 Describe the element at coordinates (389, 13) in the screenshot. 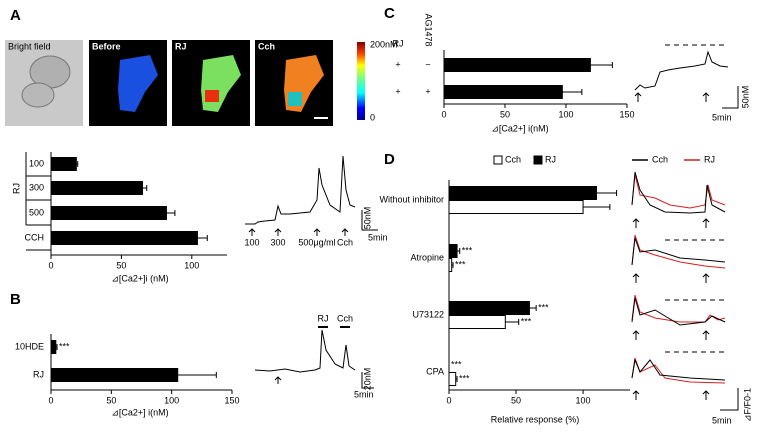

I see `panel-label: C` at that location.